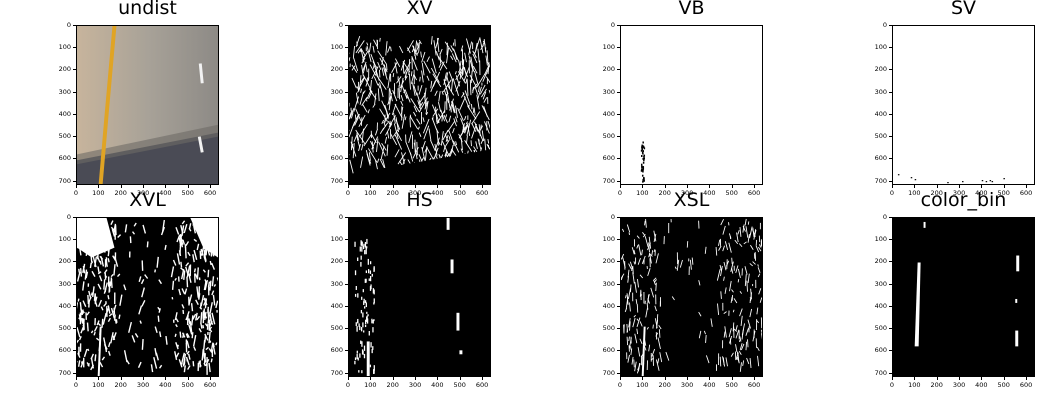  What do you see at coordinates (408, 297) in the screenshot?
I see `image-hs` at bounding box center [408, 297].